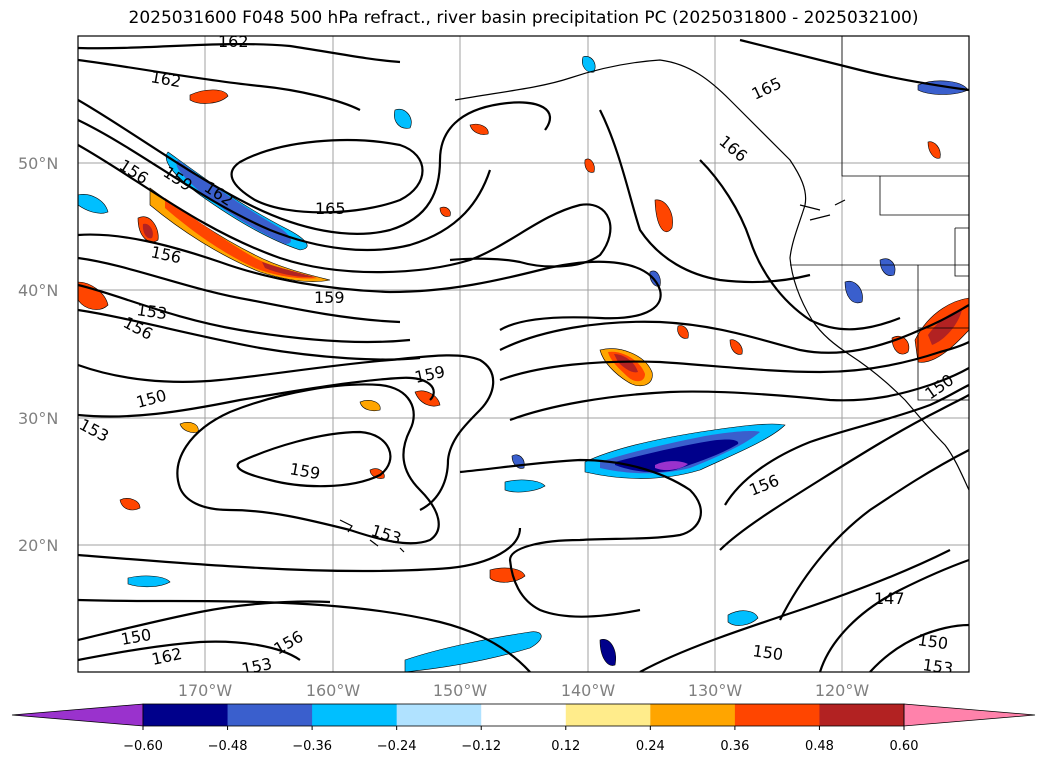 This screenshot has width=1047, height=765. Describe the element at coordinates (524, 690) in the screenshot. I see `longitude-labels: 170°W 160°W 150°W 140°W 130°W 120°W` at that location.